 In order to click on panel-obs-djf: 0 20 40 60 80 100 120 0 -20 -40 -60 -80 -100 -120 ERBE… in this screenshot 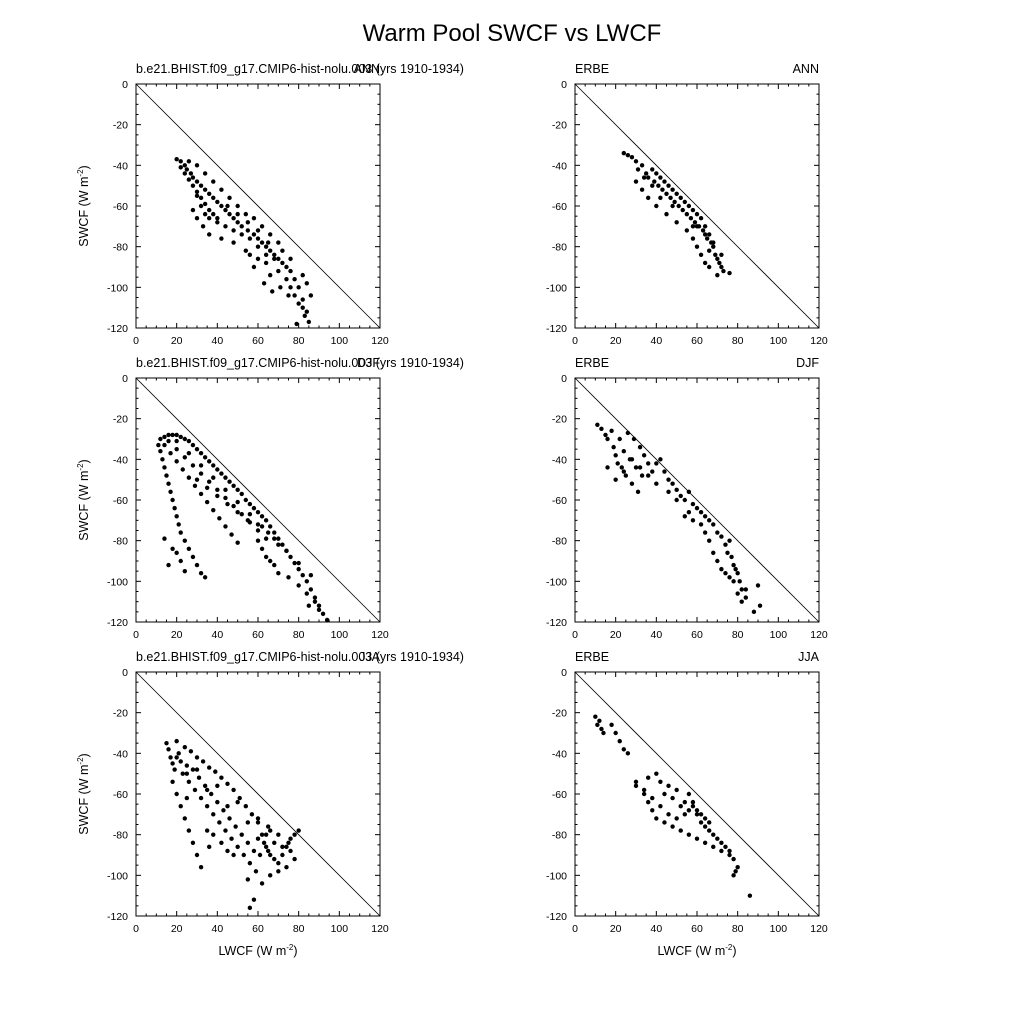, I will do `click(687, 498)`.